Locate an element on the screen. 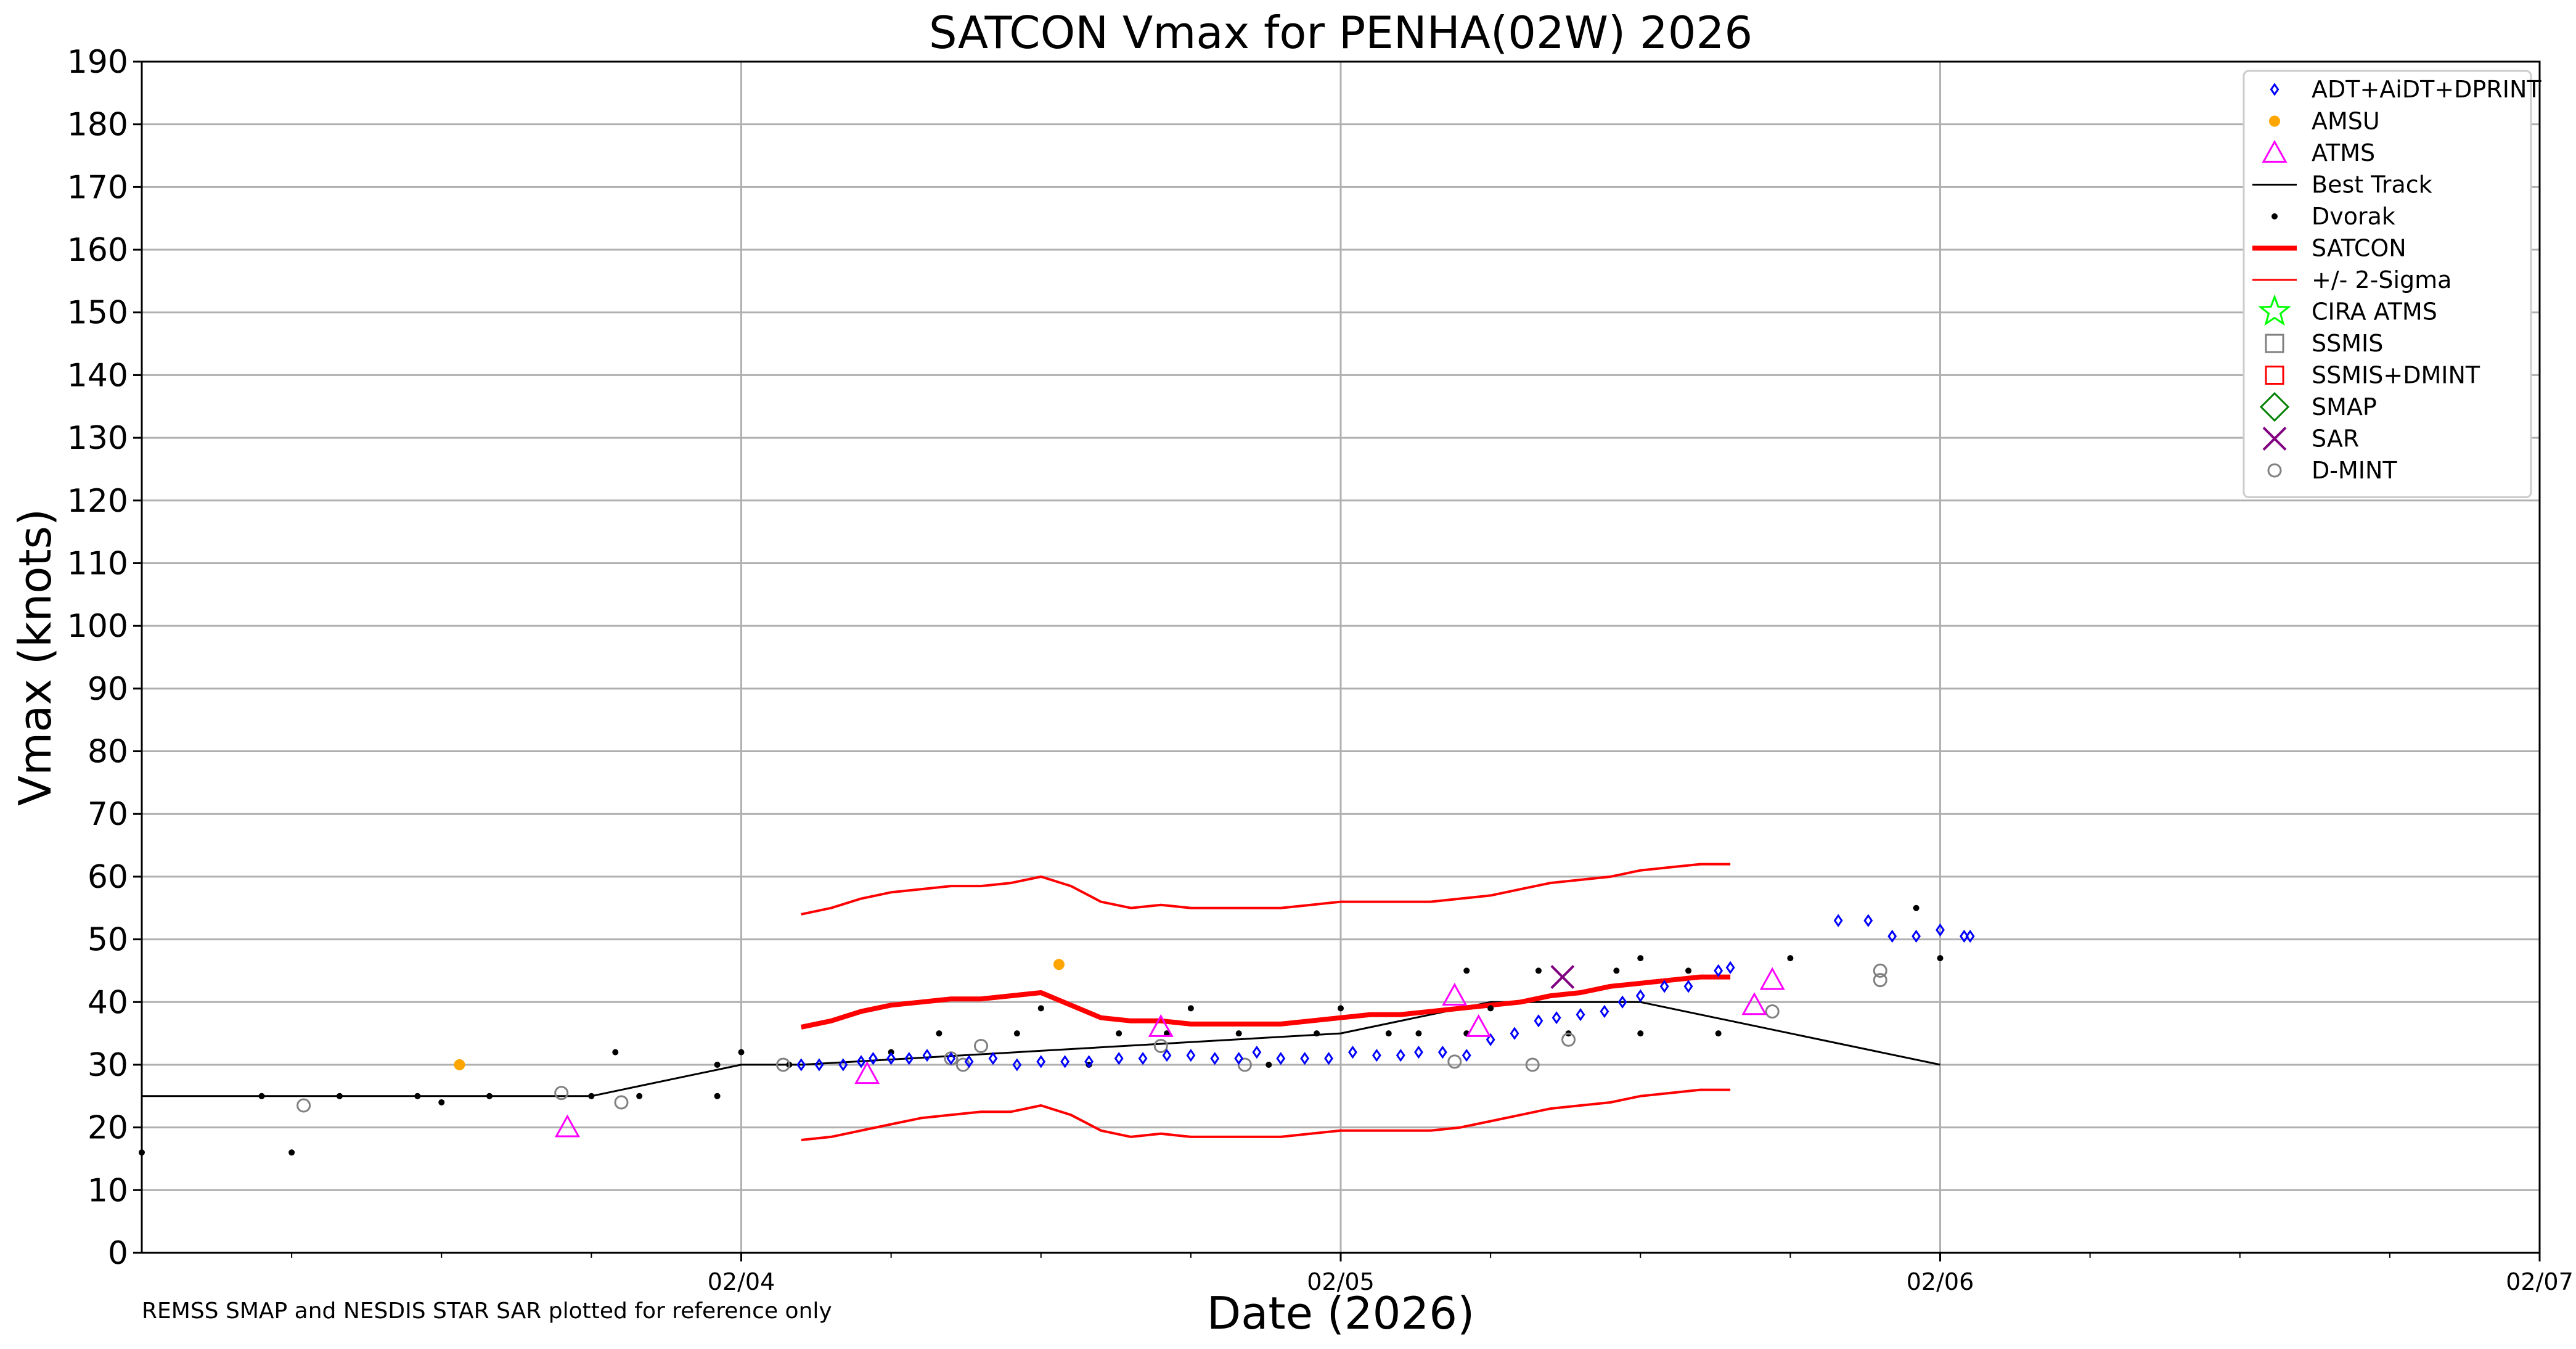  y-axis-label: Vmax (knots) is located at coordinates (35, 657).